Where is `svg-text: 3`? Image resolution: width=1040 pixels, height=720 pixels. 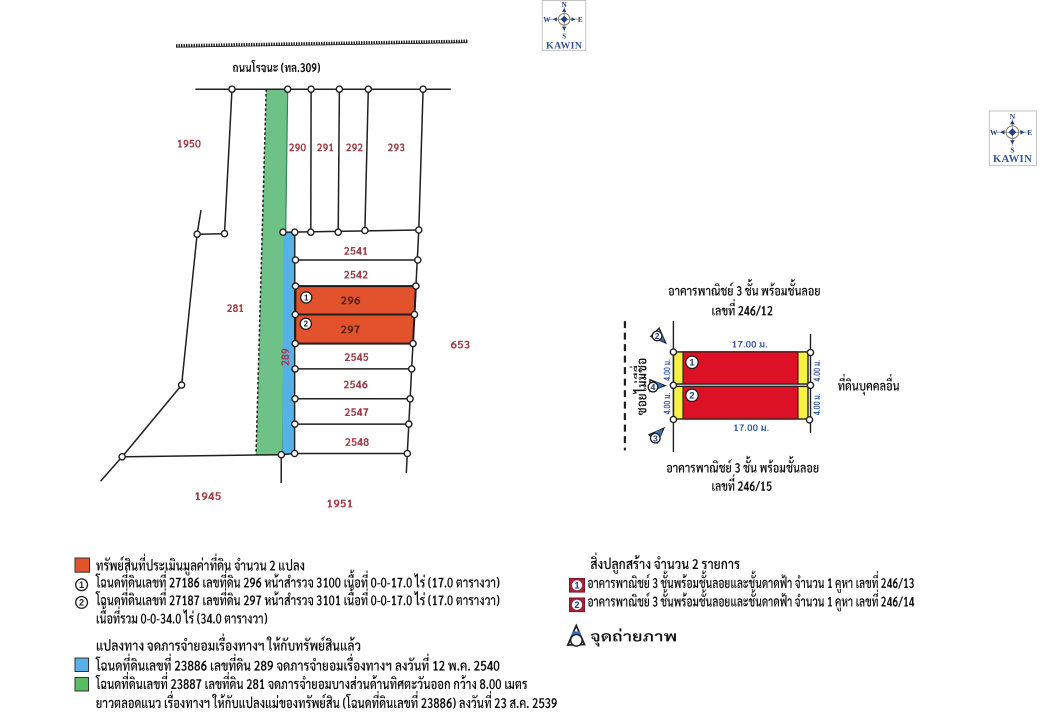 svg-text: 3 is located at coordinates (655, 438).